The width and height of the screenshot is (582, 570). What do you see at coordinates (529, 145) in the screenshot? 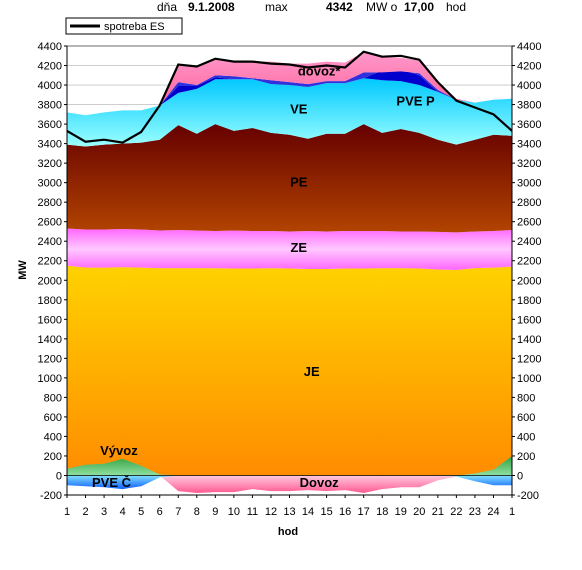
I see `y-tick-label-right: 3400` at bounding box center [529, 145].